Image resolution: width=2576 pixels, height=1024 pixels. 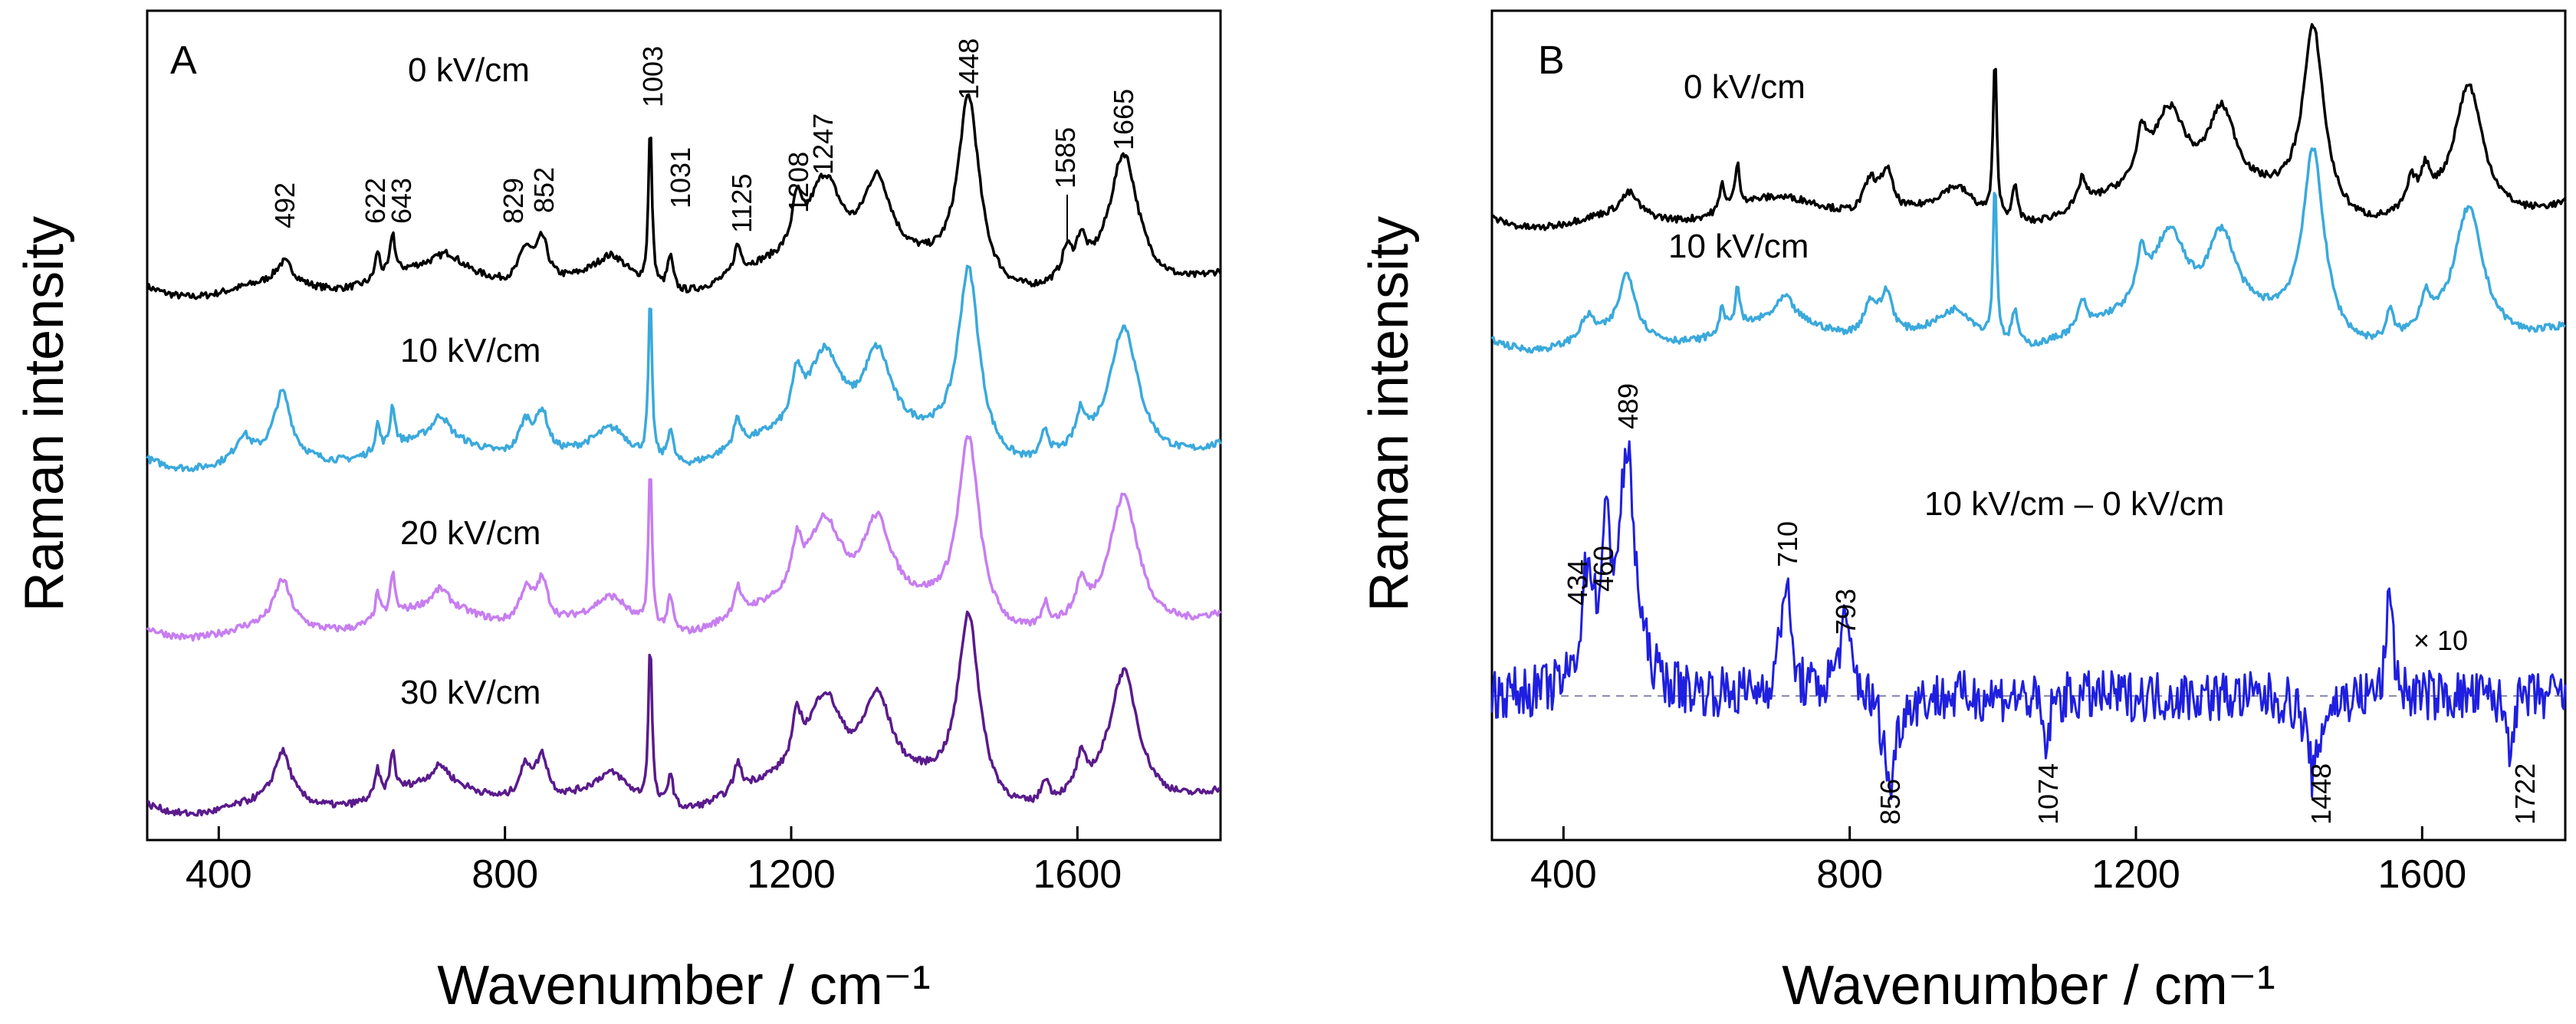 I want to click on panel-b-ylabel: Raman intensity, so click(x=1389, y=414).